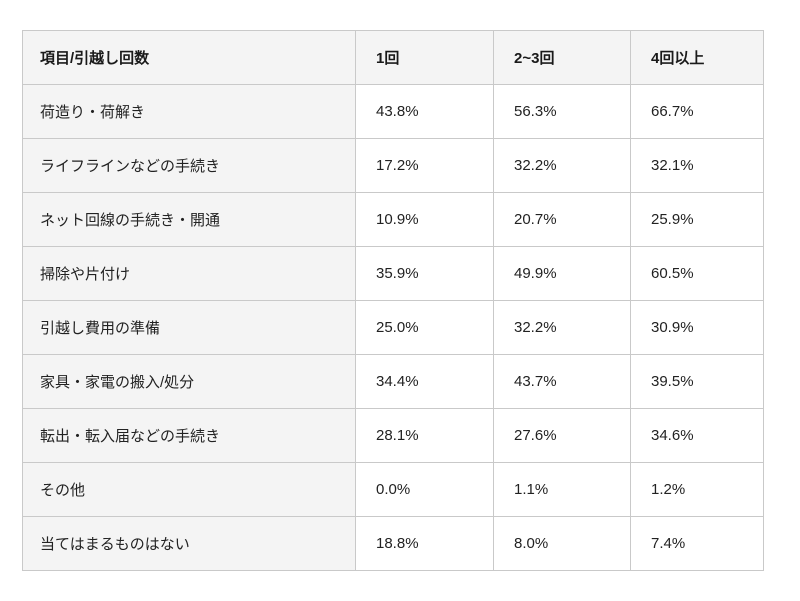 The width and height of the screenshot is (800, 601). Describe the element at coordinates (562, 489) in the screenshot. I see `value-cell: 1.1%` at that location.